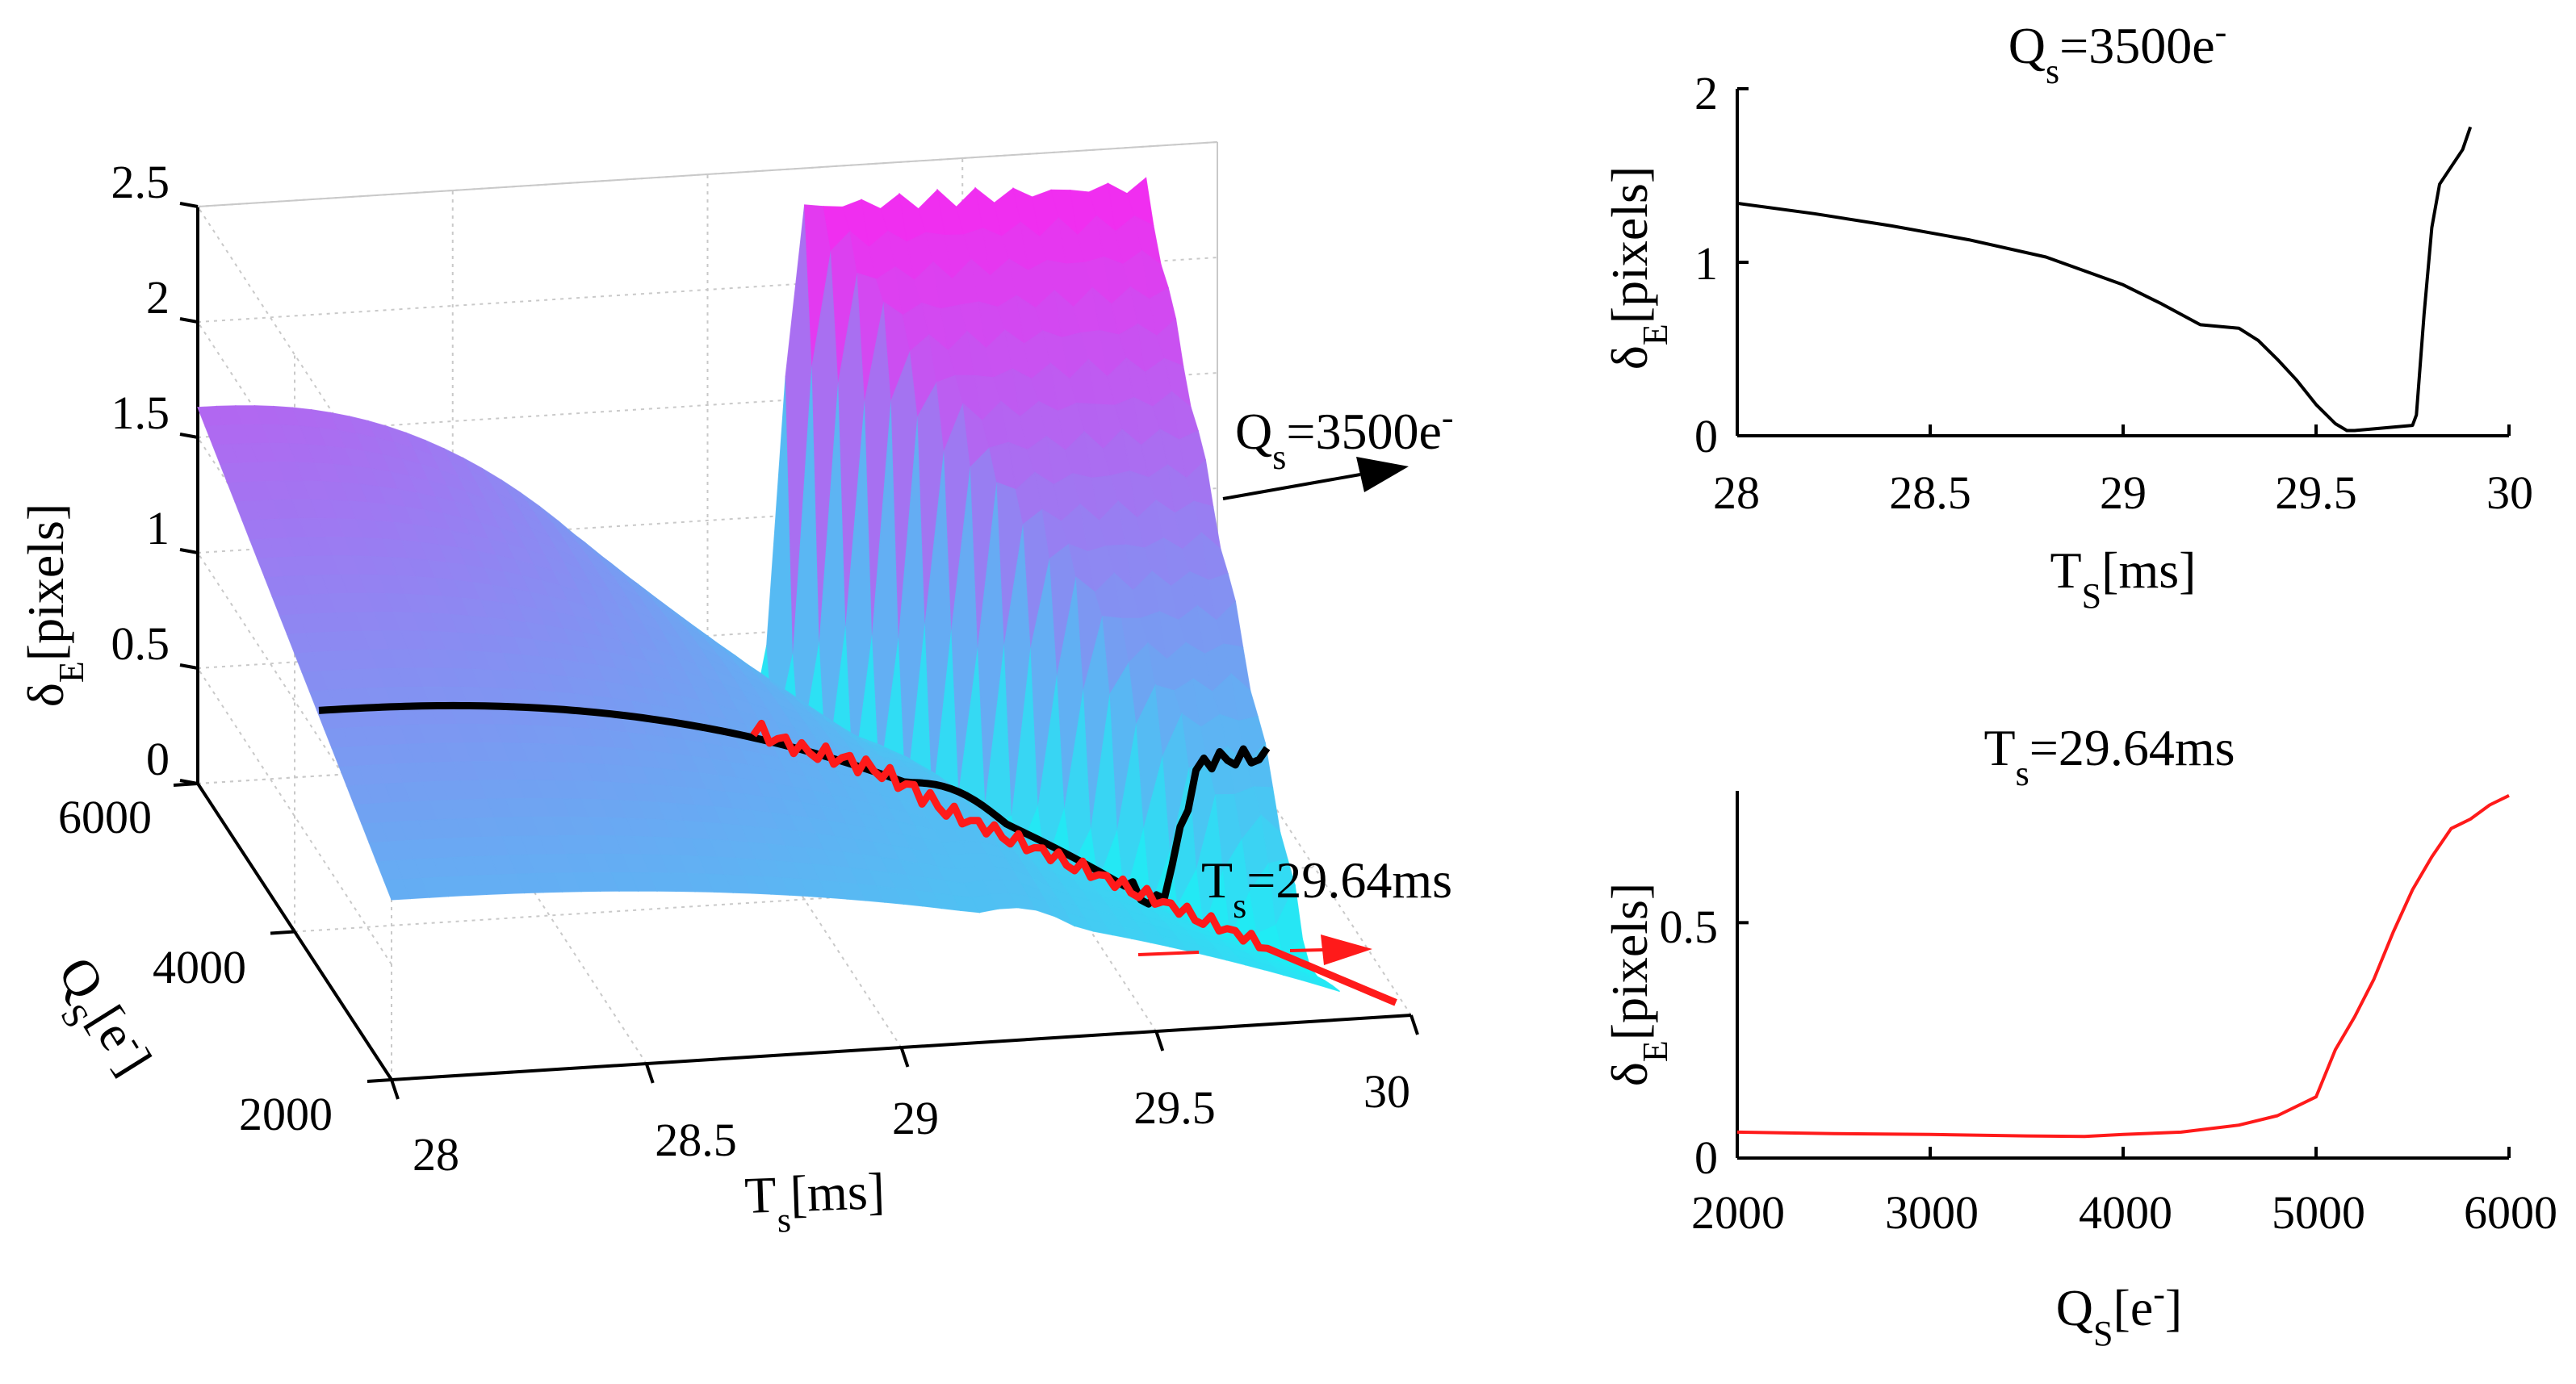 The image size is (2576, 1384). What do you see at coordinates (2318, 1212) in the screenshot?
I see `plot-t-x-tick-label: 5000` at bounding box center [2318, 1212].